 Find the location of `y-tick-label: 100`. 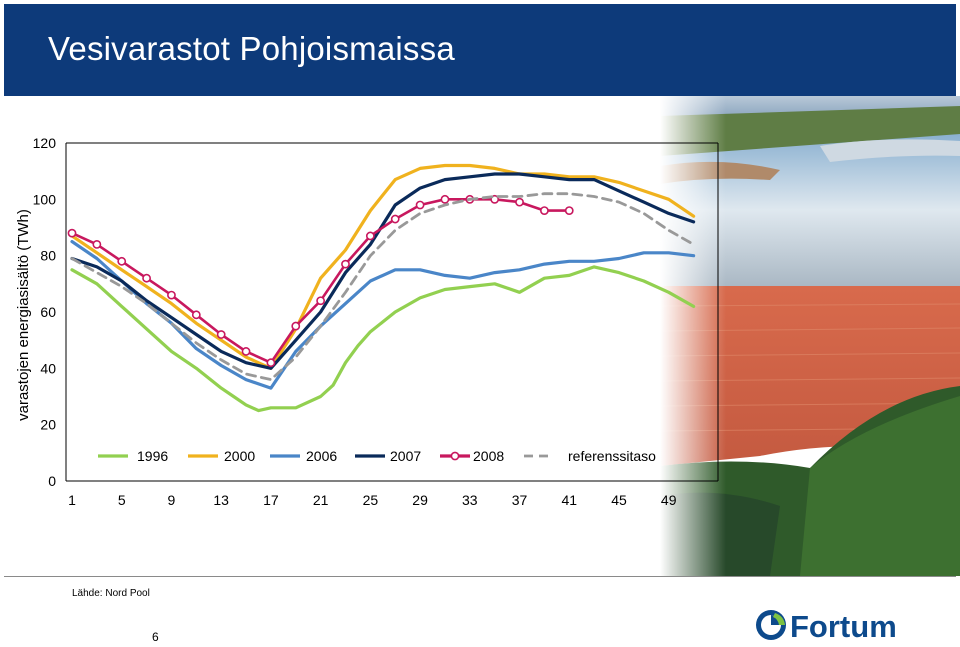

y-tick-label: 100 is located at coordinates (45, 199).